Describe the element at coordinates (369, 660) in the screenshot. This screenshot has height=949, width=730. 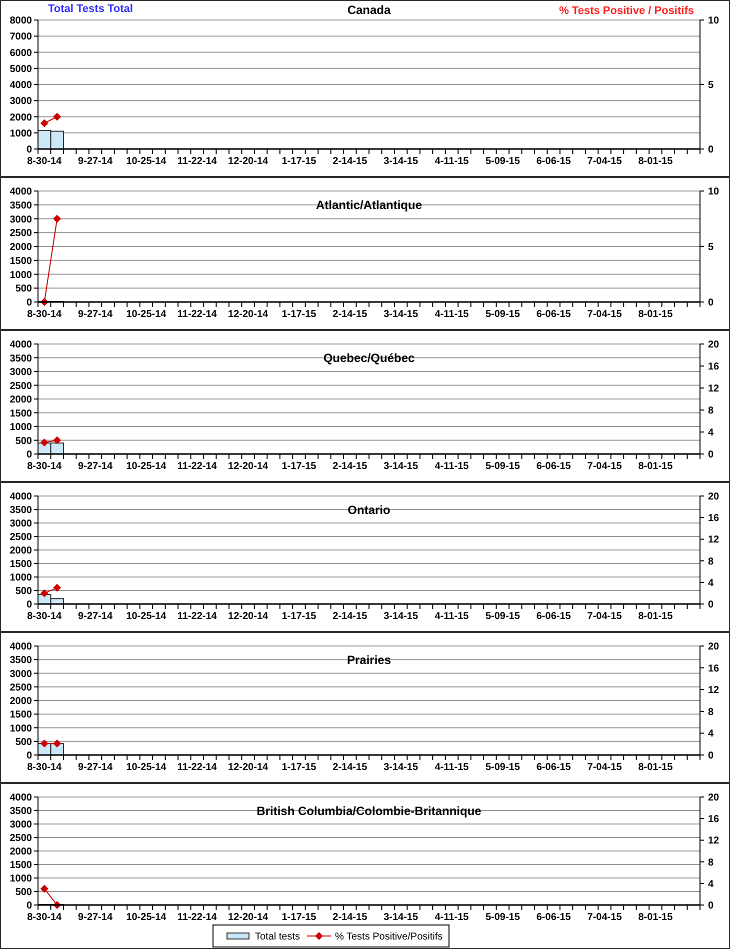
I see `text: Prairies` at that location.